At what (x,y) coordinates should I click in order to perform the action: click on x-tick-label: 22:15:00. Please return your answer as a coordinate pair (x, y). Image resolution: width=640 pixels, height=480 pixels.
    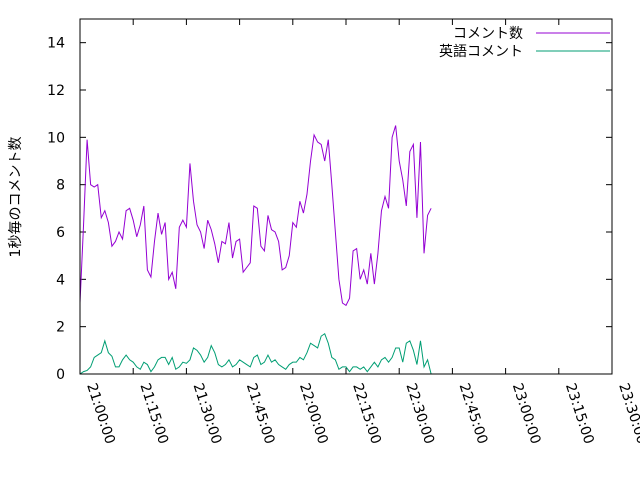
    Looking at the image, I should click on (366, 413).